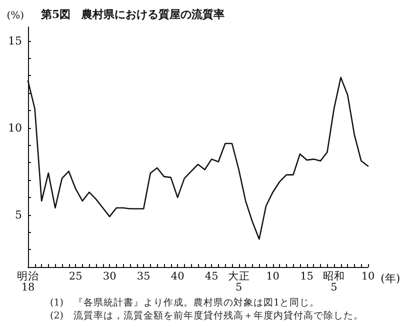  What do you see at coordinates (15, 127) in the screenshot?
I see `y-tick-label: 10` at bounding box center [15, 127].